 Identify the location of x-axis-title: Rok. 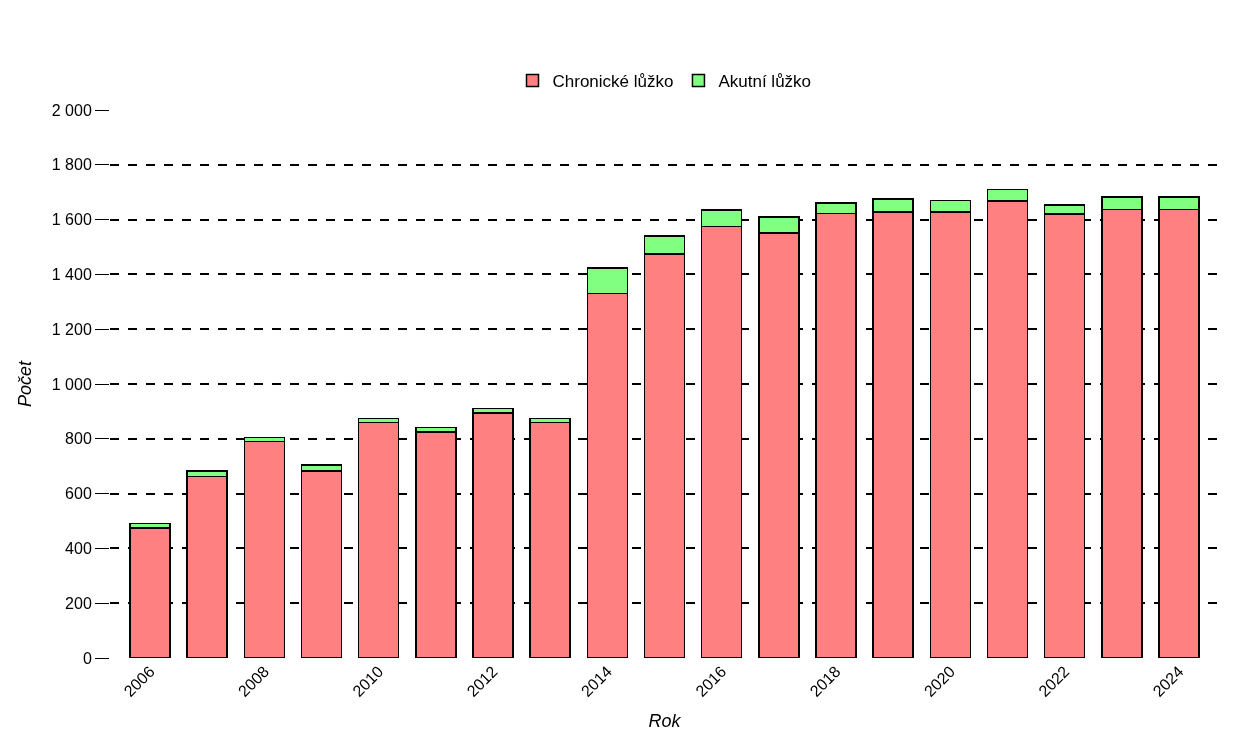
(665, 721).